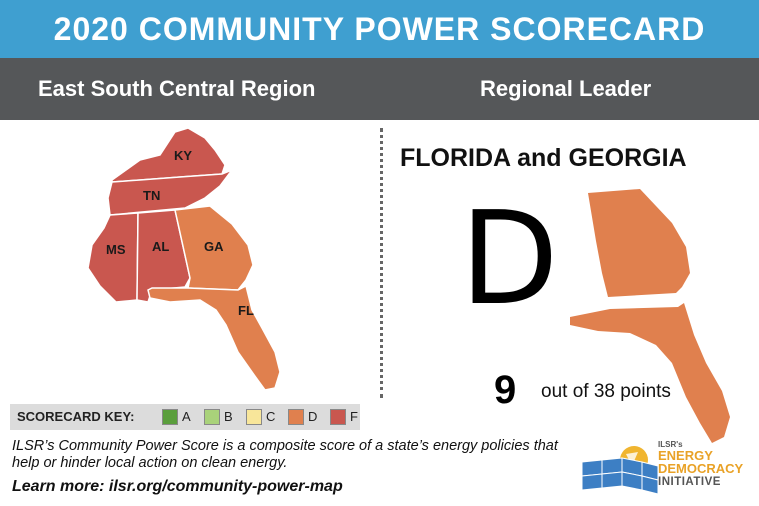  What do you see at coordinates (354, 416) in the screenshot?
I see `key-letter-f: F` at bounding box center [354, 416].